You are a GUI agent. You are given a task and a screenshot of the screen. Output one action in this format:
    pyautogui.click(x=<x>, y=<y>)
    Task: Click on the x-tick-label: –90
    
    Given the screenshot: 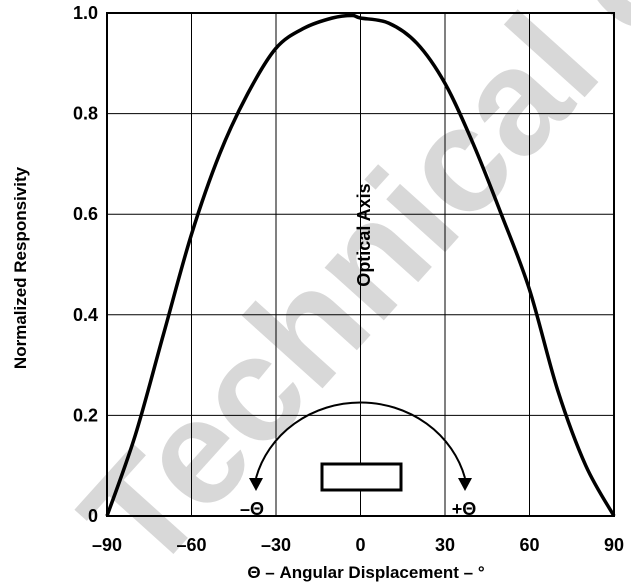 What is the action you would take?
    pyautogui.click(x=107, y=545)
    